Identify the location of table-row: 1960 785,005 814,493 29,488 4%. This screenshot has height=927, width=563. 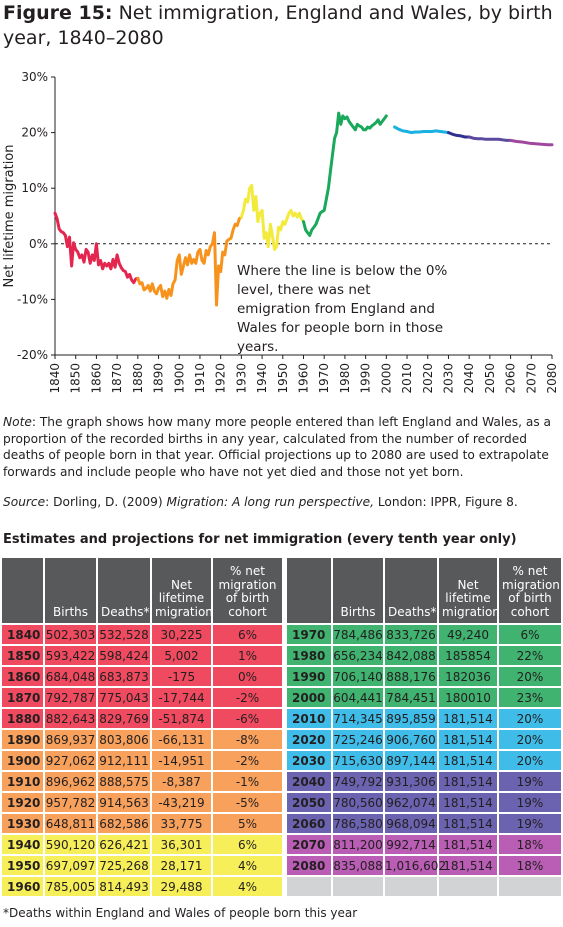
(142, 886).